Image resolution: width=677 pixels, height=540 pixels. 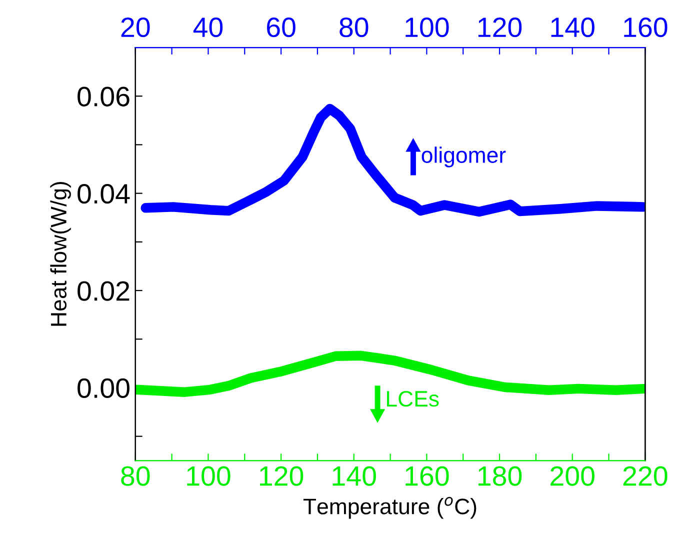 What do you see at coordinates (646, 28) in the screenshot?
I see `x2-tick-label: 160` at bounding box center [646, 28].